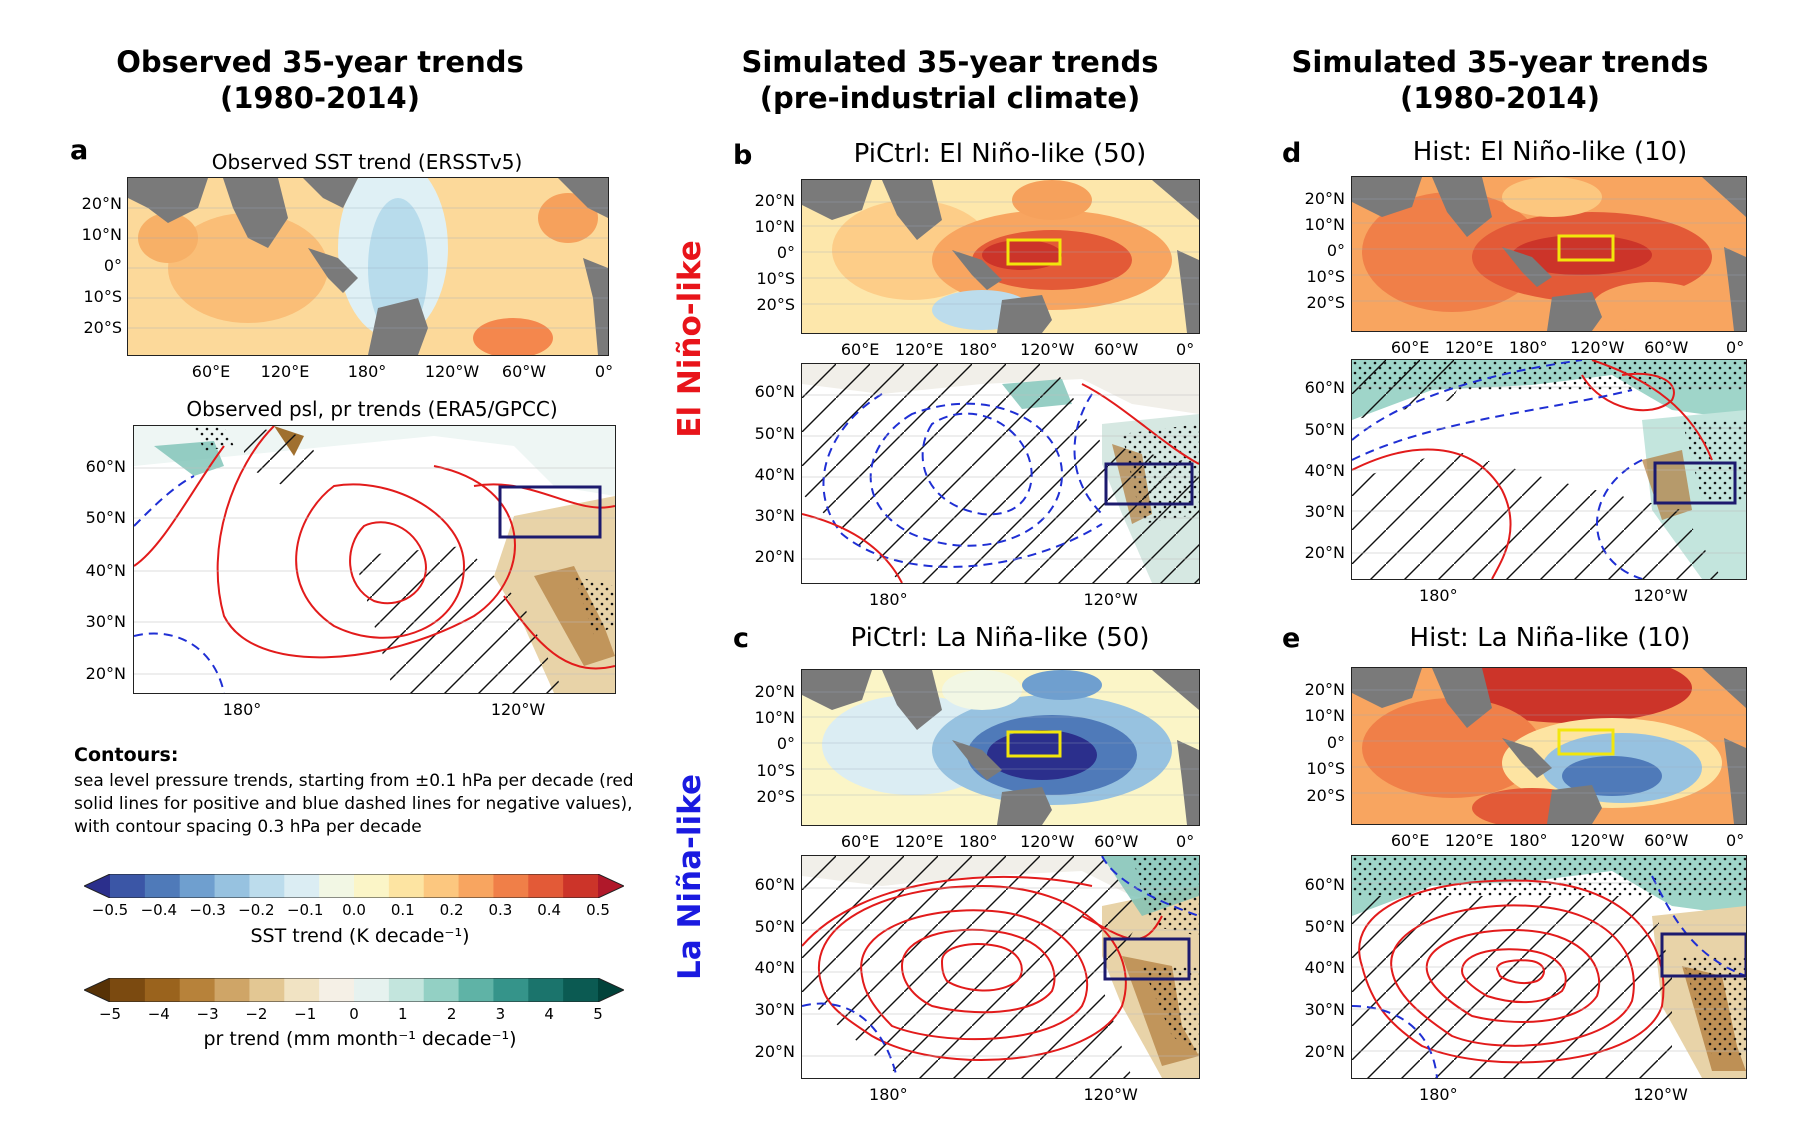 The width and height of the screenshot is (1800, 1121). Describe the element at coordinates (1000, 638) in the screenshot. I see `panel-c-title: PiCtrl: La Niña-like (50)` at that location.